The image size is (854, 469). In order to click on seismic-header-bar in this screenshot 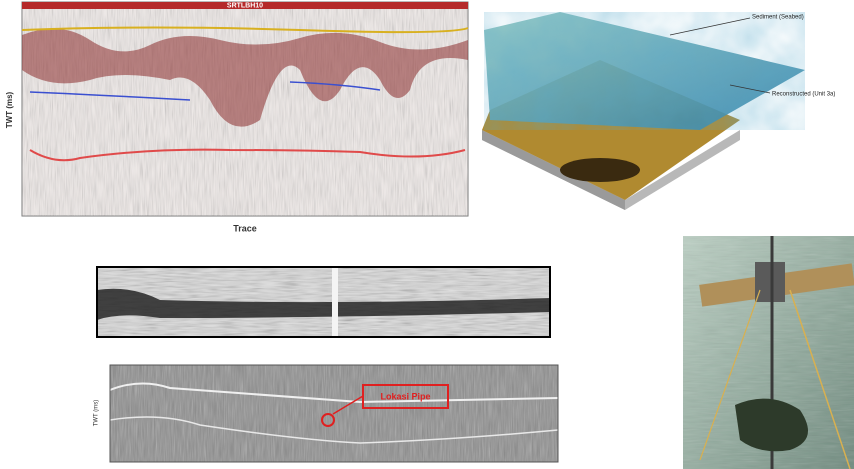, I will do `click(245, 5)`.